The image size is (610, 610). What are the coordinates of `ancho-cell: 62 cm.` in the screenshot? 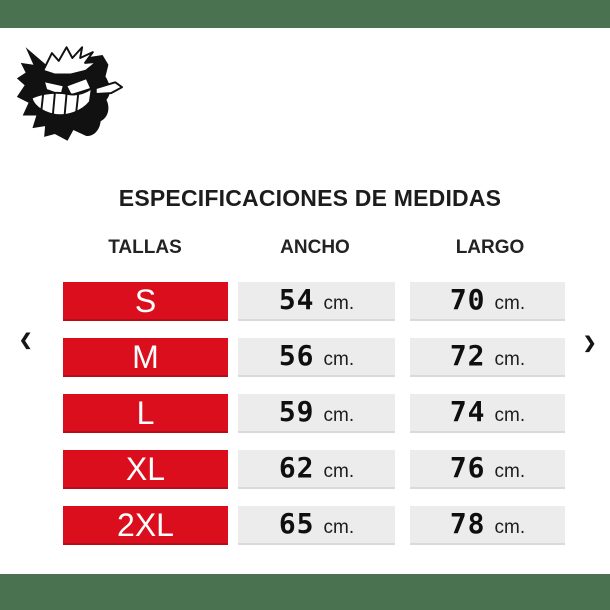 It's located at (316, 469).